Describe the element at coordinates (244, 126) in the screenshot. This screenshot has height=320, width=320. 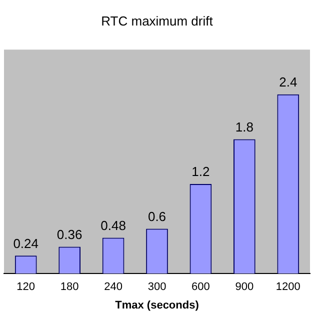
I see `data-label: 1.8` at that location.